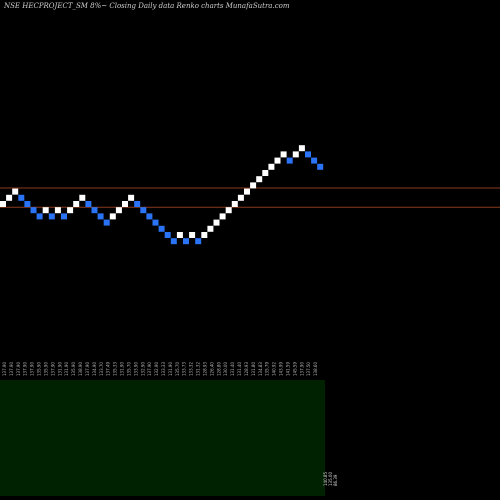 Image resolution: width=500 pixels, height=500 pixels. I want to click on x-tick-label: 130.00, so click(225, 369).